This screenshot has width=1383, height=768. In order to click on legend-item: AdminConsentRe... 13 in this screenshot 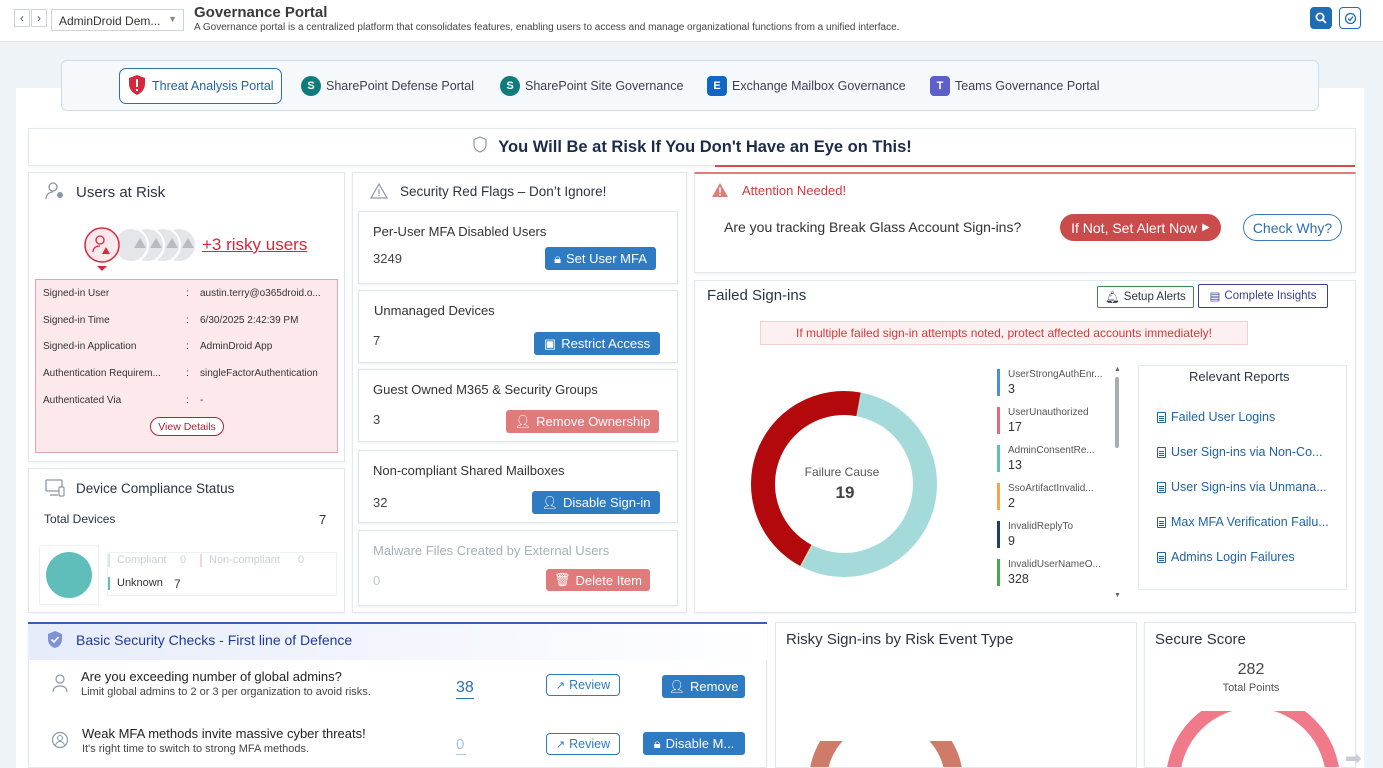, I will do `click(1052, 458)`.